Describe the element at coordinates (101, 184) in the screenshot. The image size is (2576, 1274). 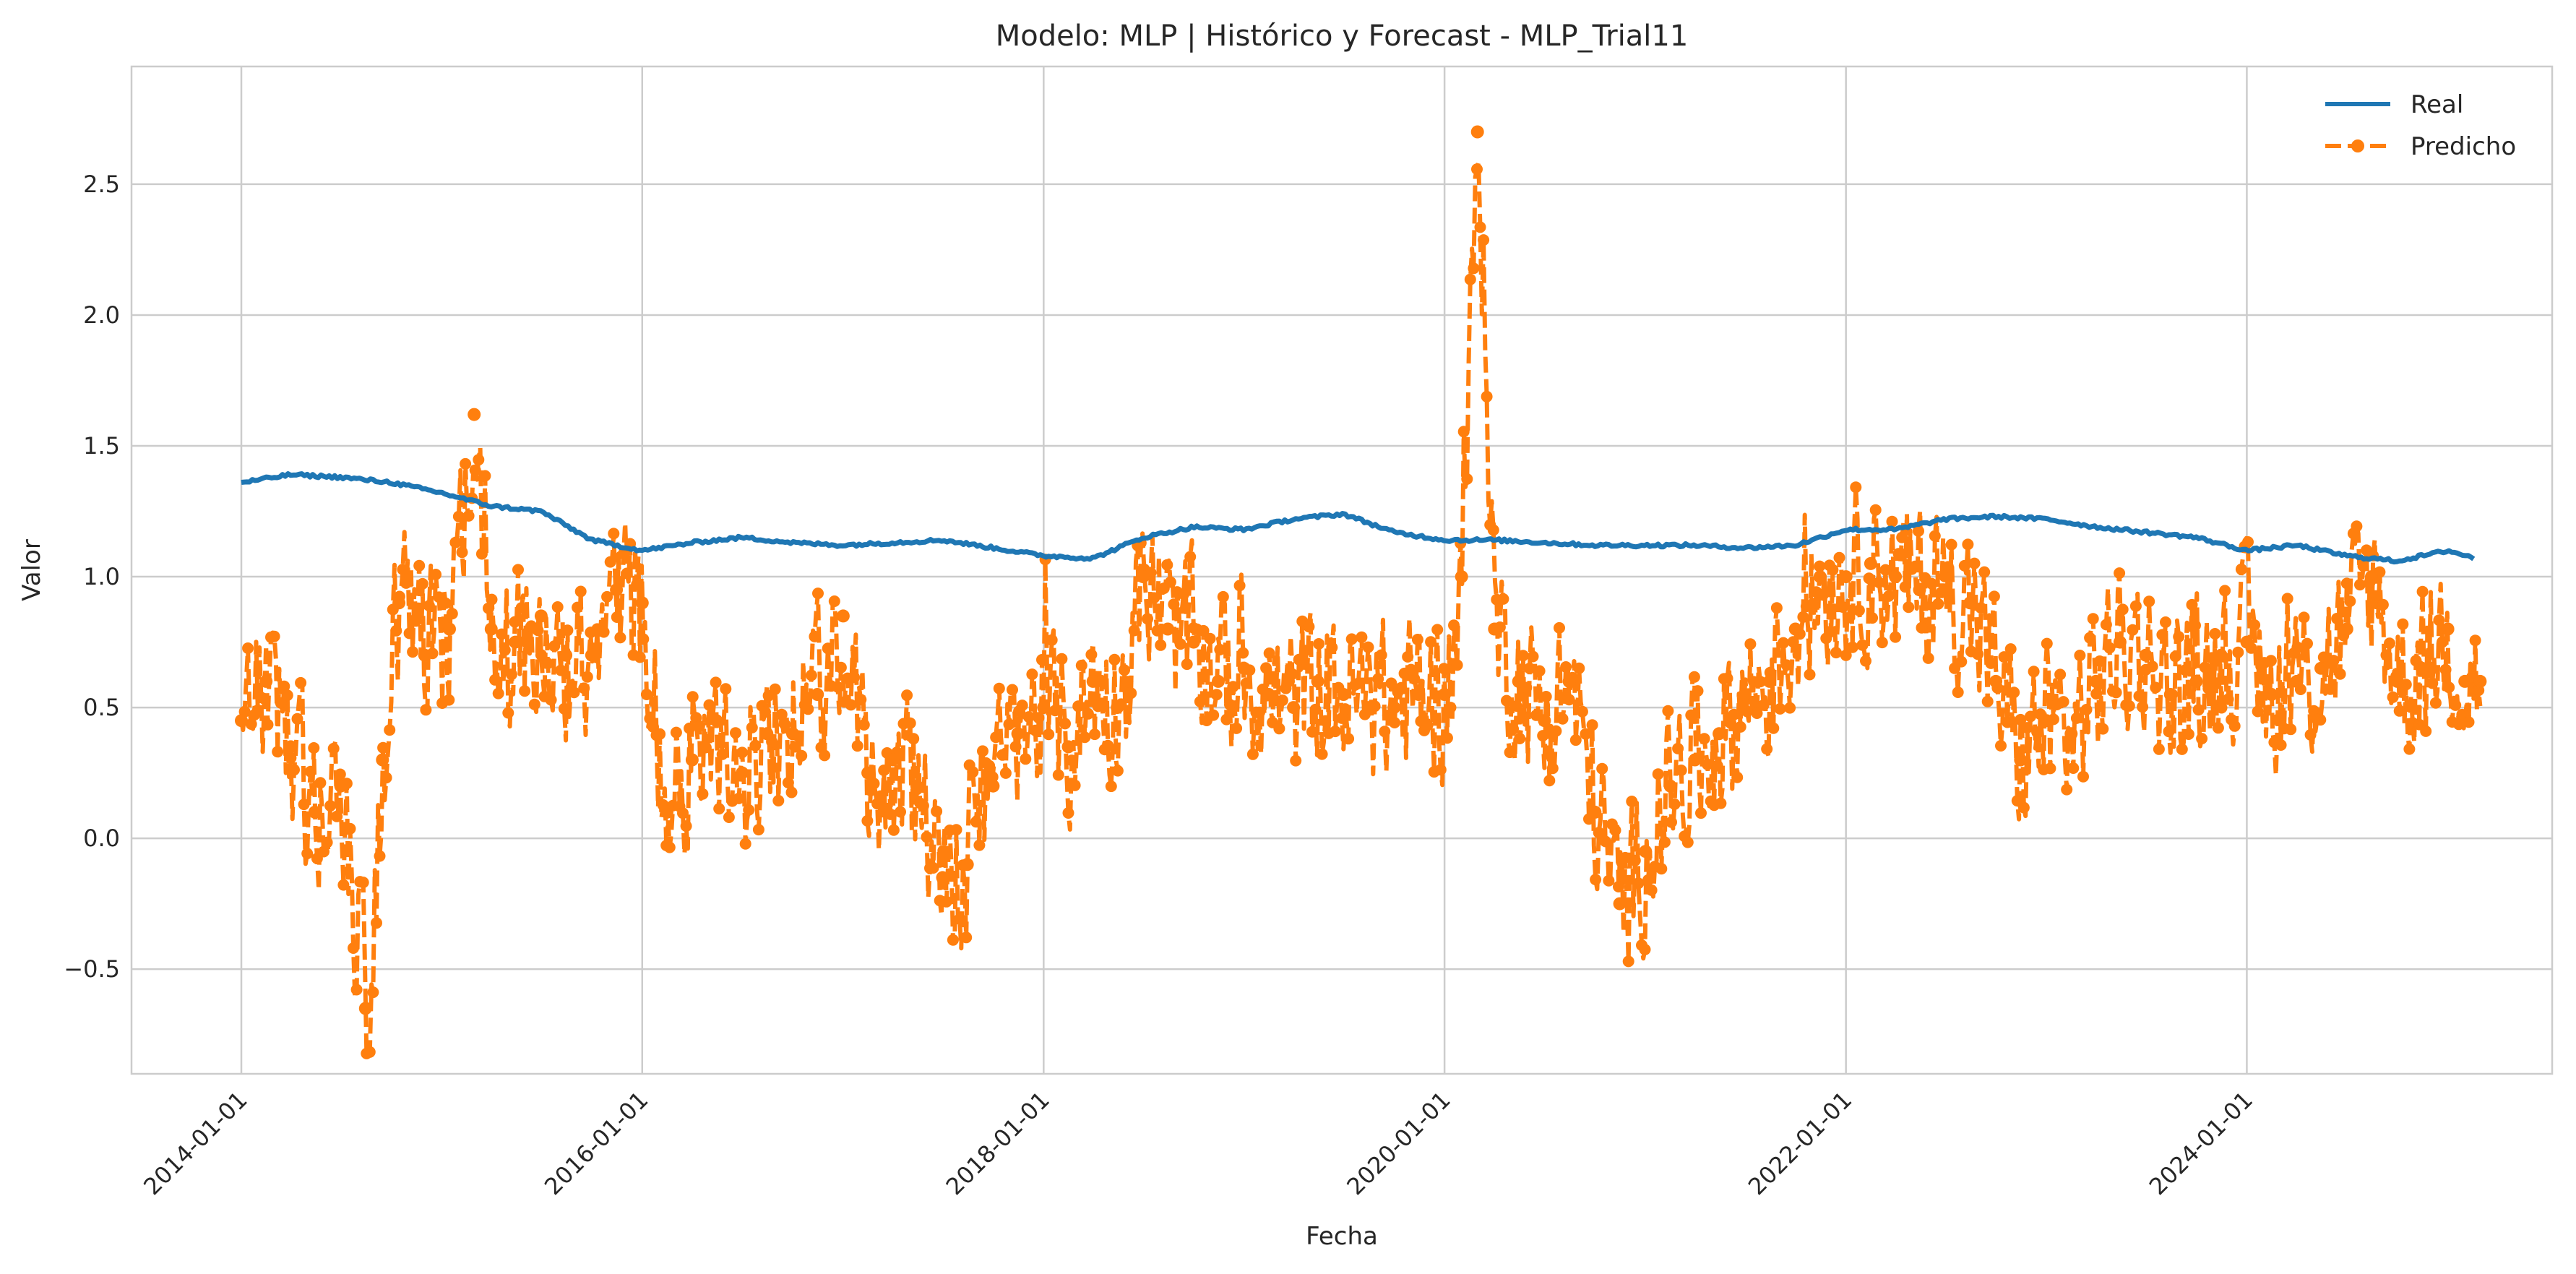
I see `y-tick-label: 2.5` at that location.